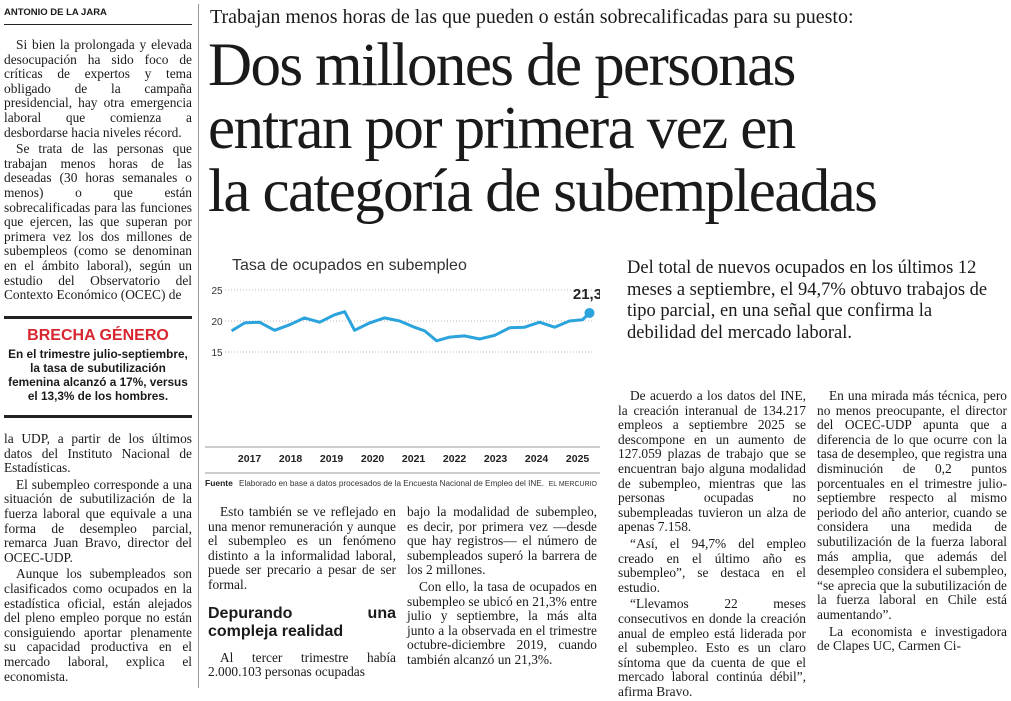 The width and height of the screenshot is (1011, 701). What do you see at coordinates (219, 483) in the screenshot?
I see `source-label: Fuente` at bounding box center [219, 483].